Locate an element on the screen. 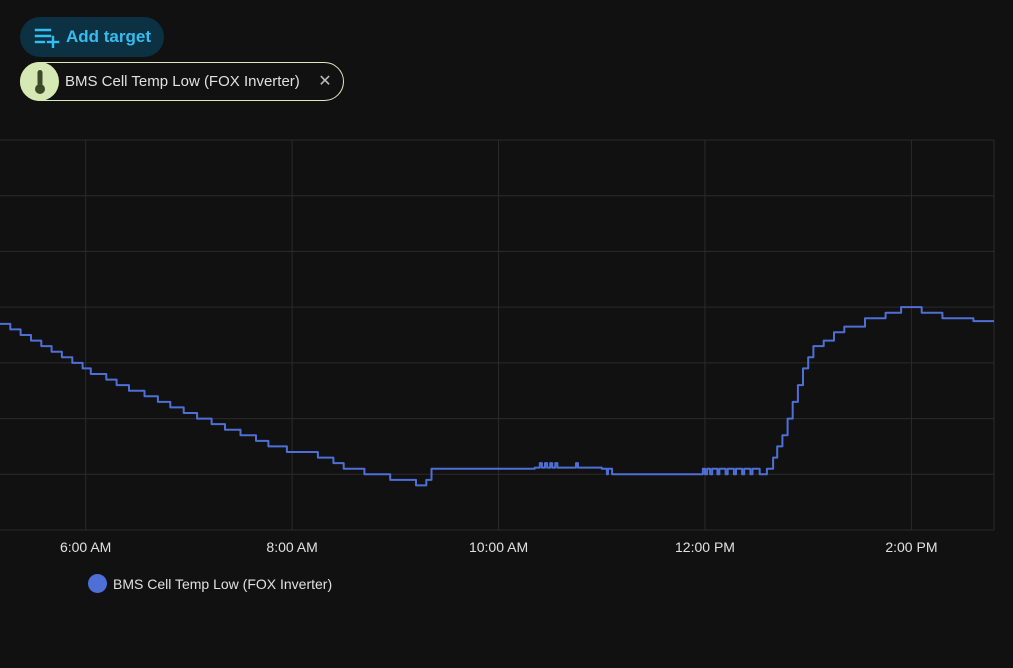 The height and width of the screenshot is (668, 1013). target-chip: BMS Cell Temp Low (FOX Inverter) ✕ is located at coordinates (182, 81).